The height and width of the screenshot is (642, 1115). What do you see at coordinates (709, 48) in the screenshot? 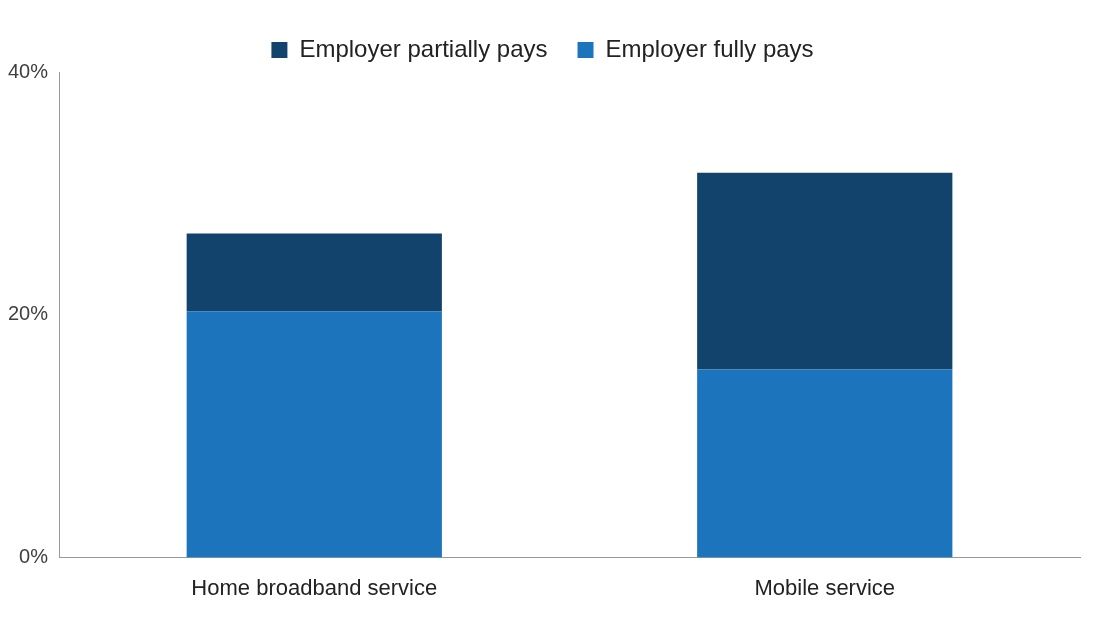
I see `legend-label: Employer fully pays` at bounding box center [709, 48].